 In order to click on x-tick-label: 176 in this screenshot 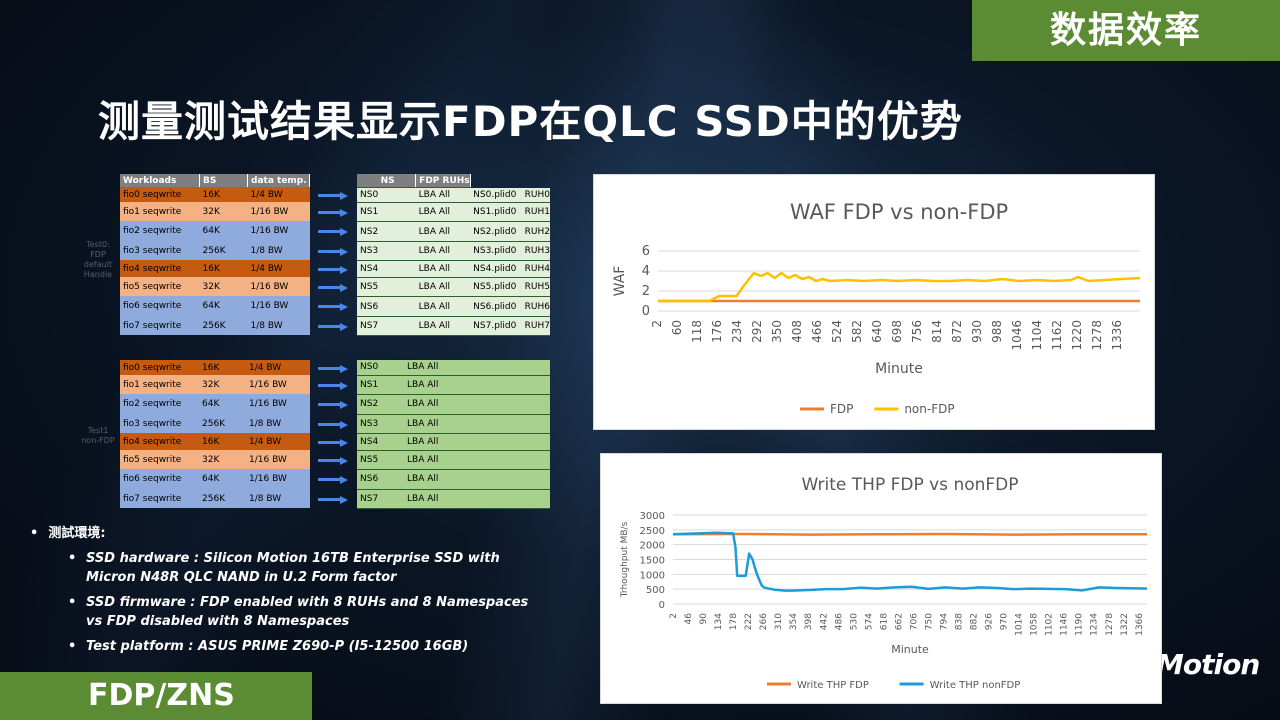, I will do `click(717, 331)`.